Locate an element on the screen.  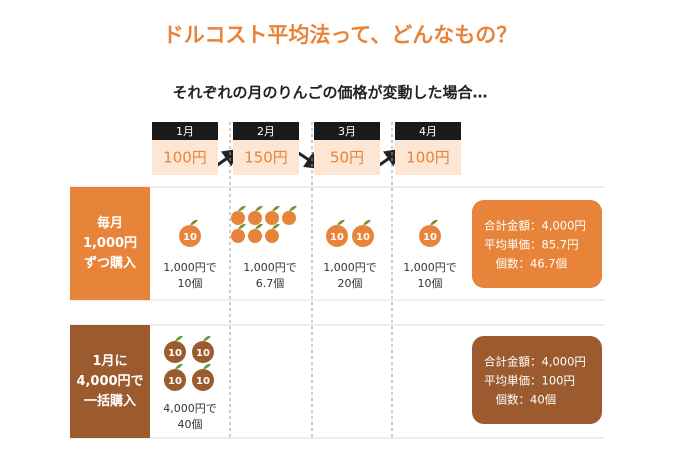
plan-label: 4,000円で is located at coordinates (109, 381).